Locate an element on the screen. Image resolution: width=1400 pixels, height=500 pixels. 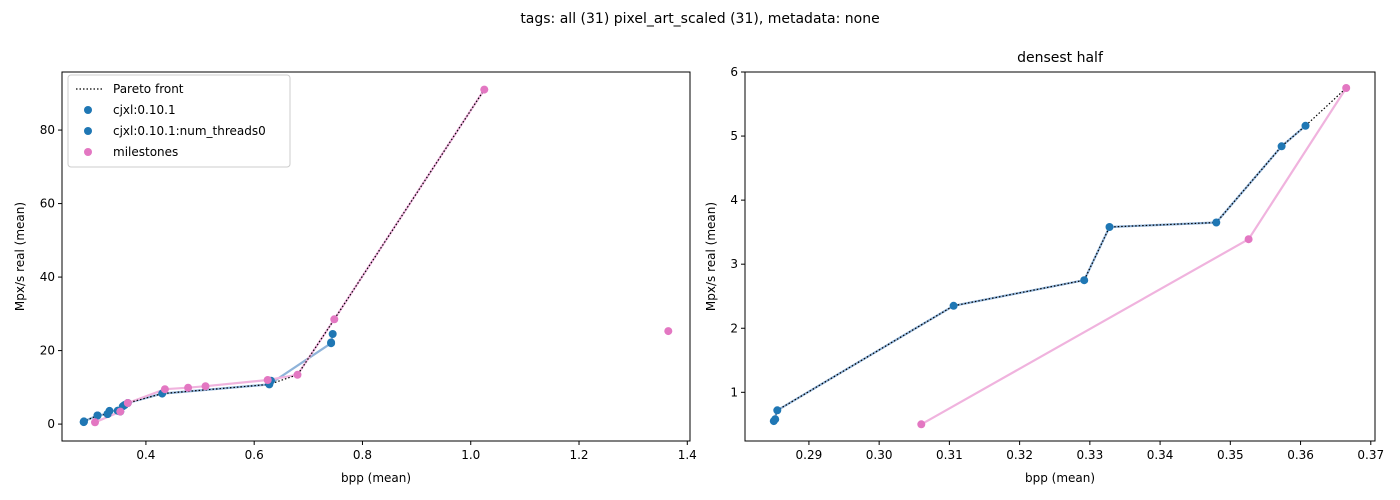
left-y-tick-label: 0 is located at coordinates (51, 424).